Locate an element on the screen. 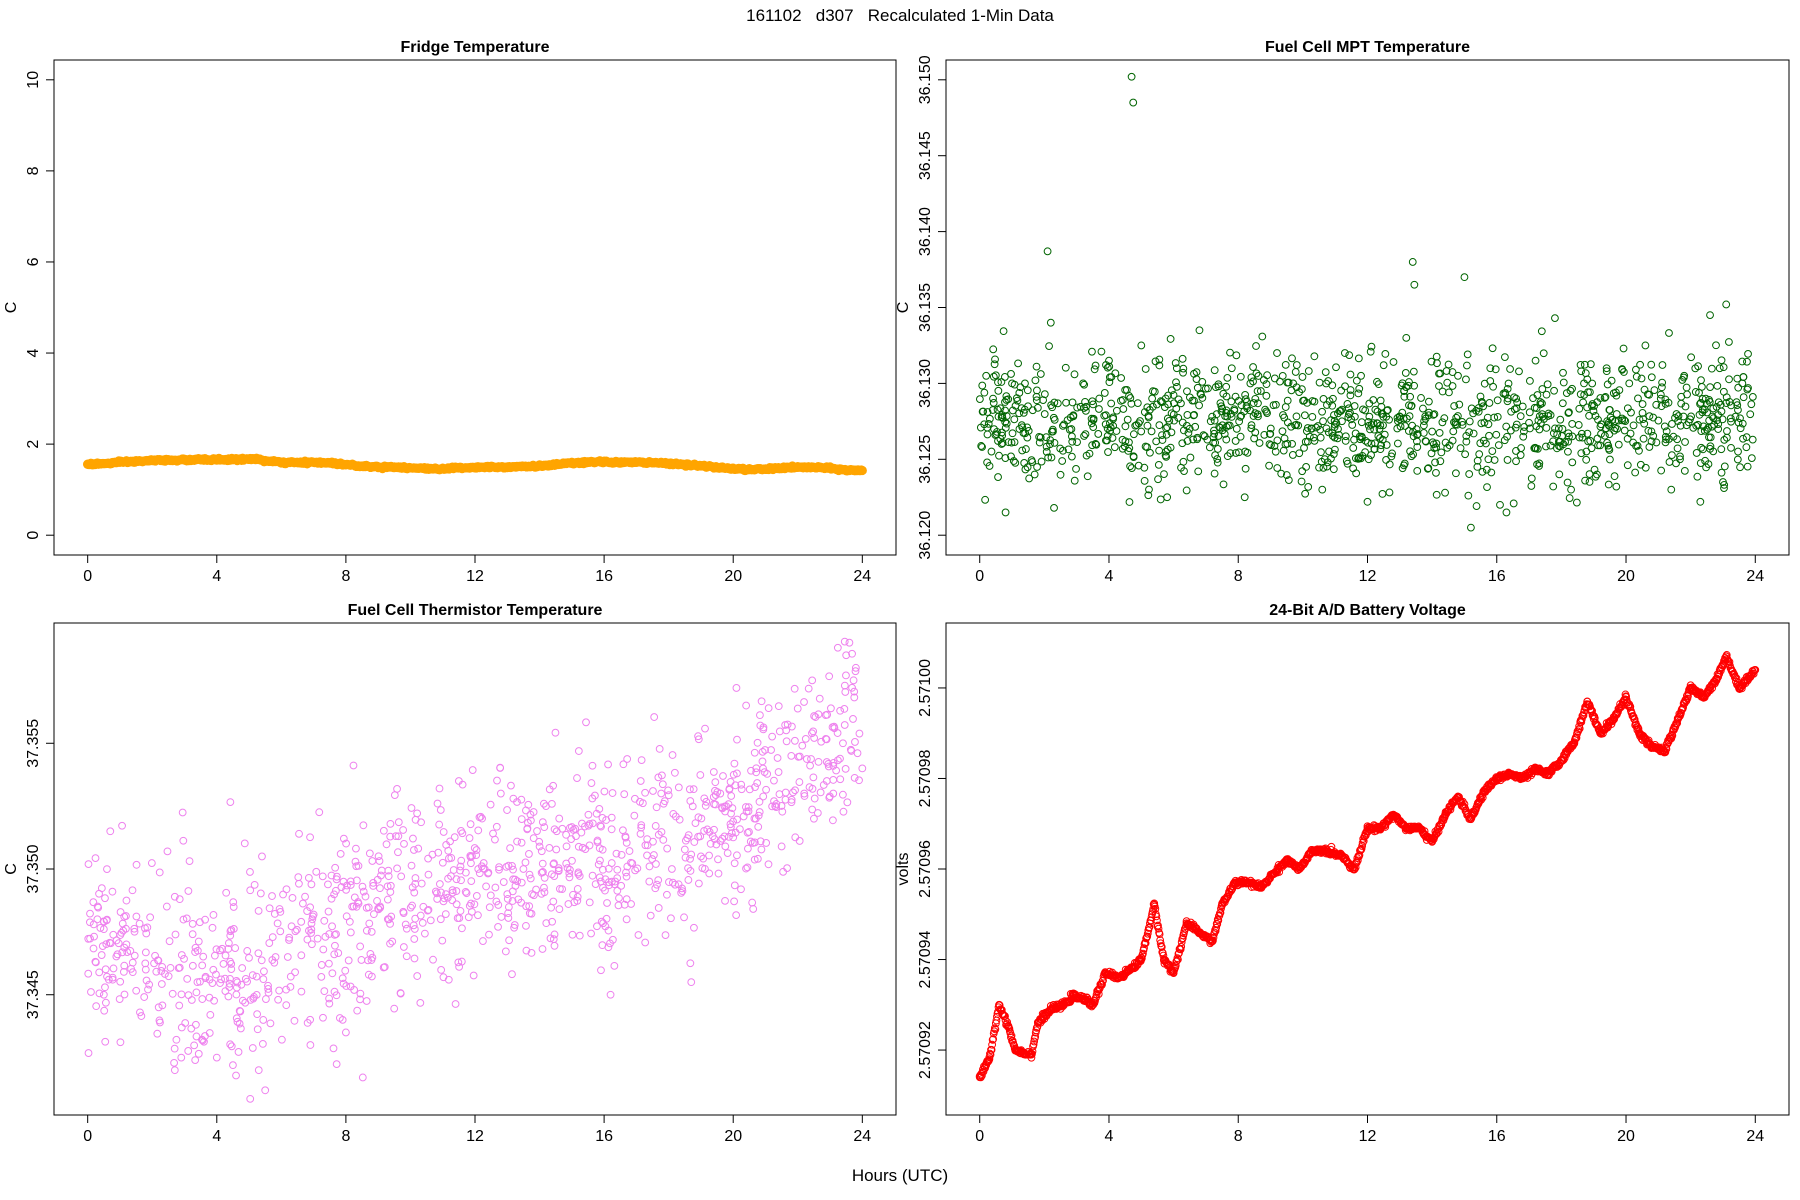 This screenshot has width=1800, height=1200. y-axis-label: volts is located at coordinates (903, 869).